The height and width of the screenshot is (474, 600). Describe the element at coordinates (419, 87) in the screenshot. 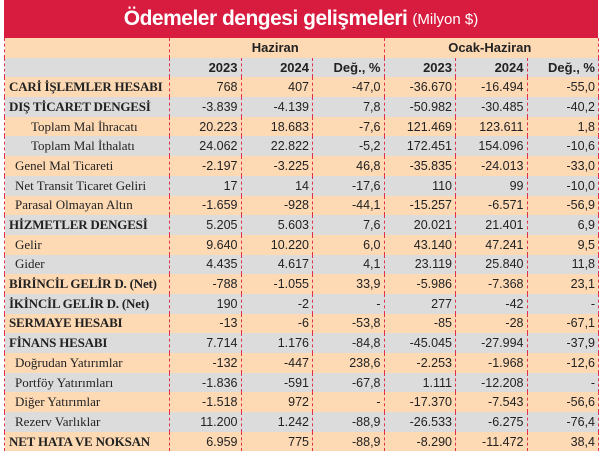

I see `table-cell: -36.670` at that location.